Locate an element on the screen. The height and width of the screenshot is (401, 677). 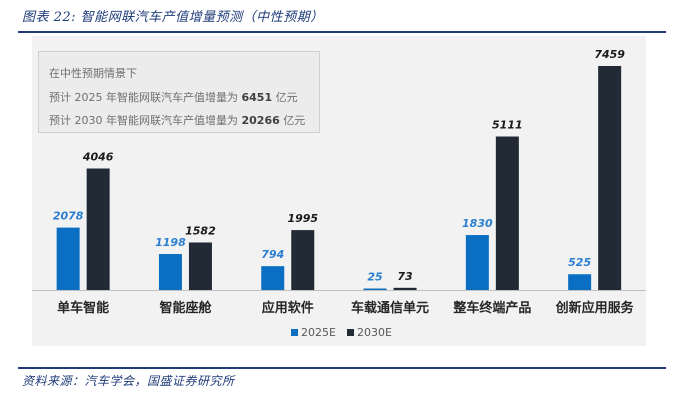
note-line-1: 在中性预期情景下 is located at coordinates (93, 73).